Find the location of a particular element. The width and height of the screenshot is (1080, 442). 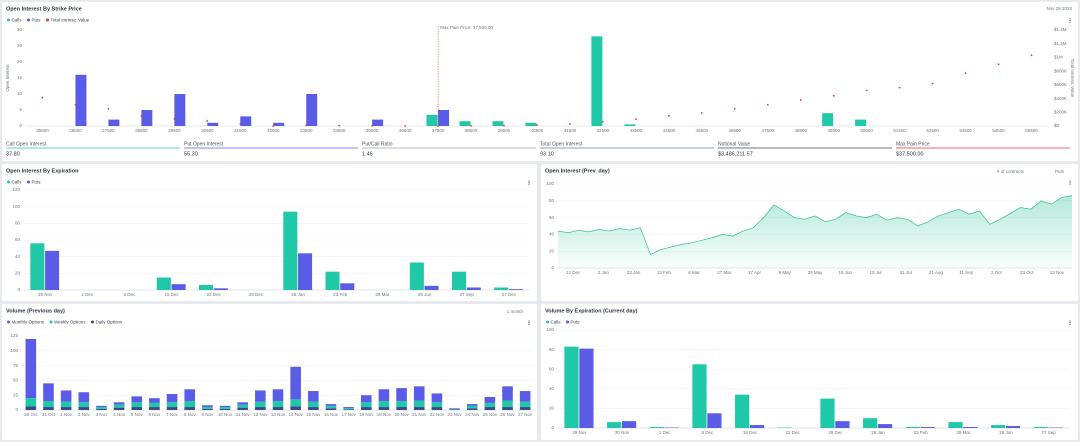

dropdown: # of contracts is located at coordinates (1011, 171).